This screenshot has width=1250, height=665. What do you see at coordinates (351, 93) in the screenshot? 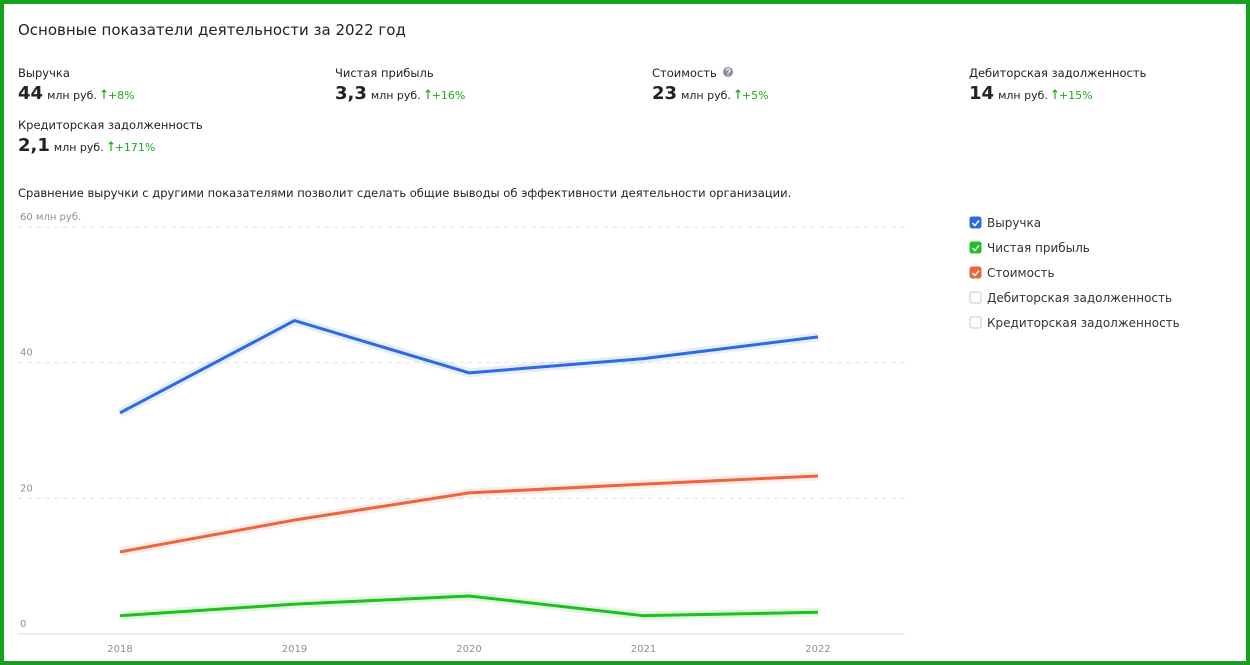
I see `metric-value: 3,3` at bounding box center [351, 93].